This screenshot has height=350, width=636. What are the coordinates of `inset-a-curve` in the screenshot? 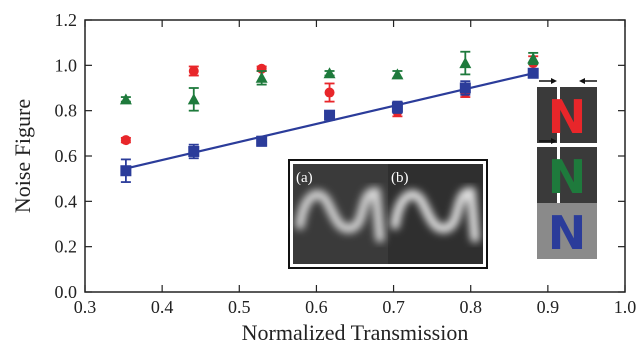 It's located at (340, 215).